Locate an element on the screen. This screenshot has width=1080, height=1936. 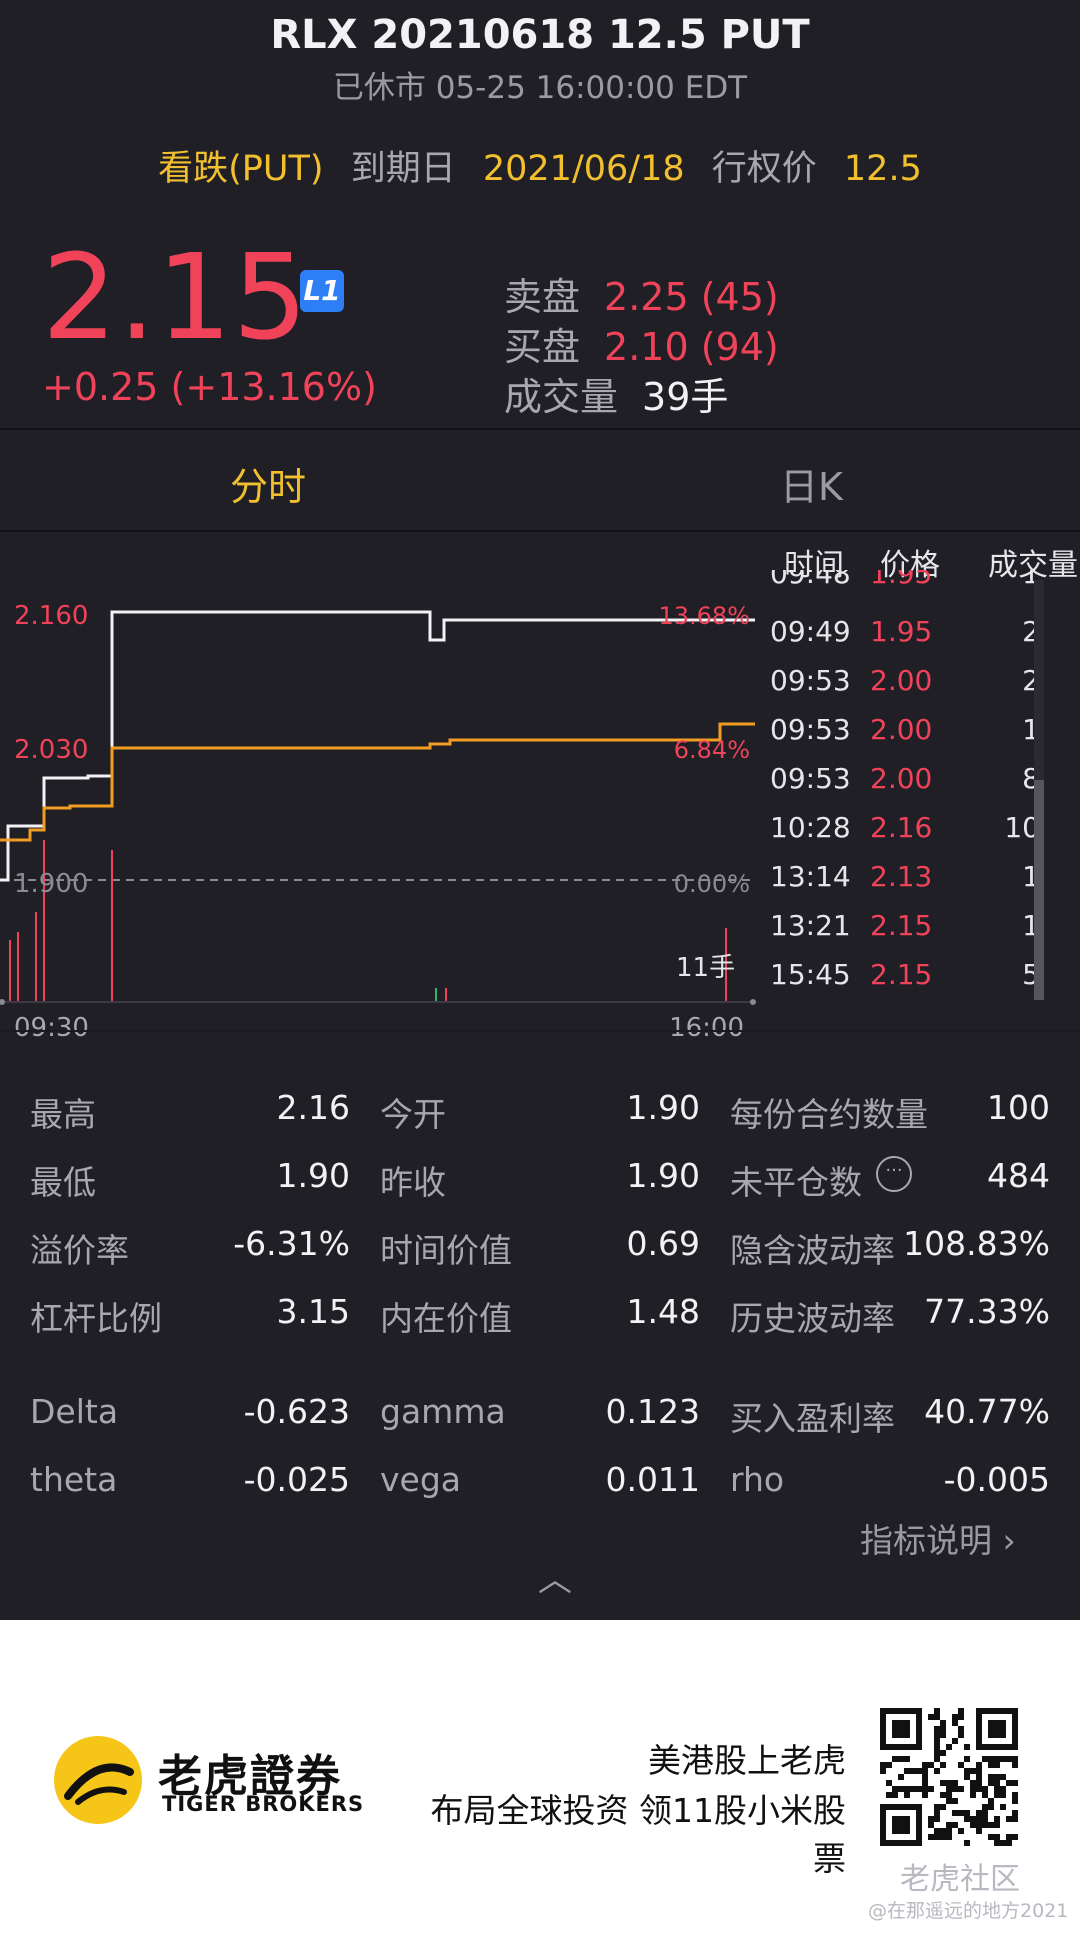
trade-row: 09:48 1.95 1 is located at coordinates (910, 582).